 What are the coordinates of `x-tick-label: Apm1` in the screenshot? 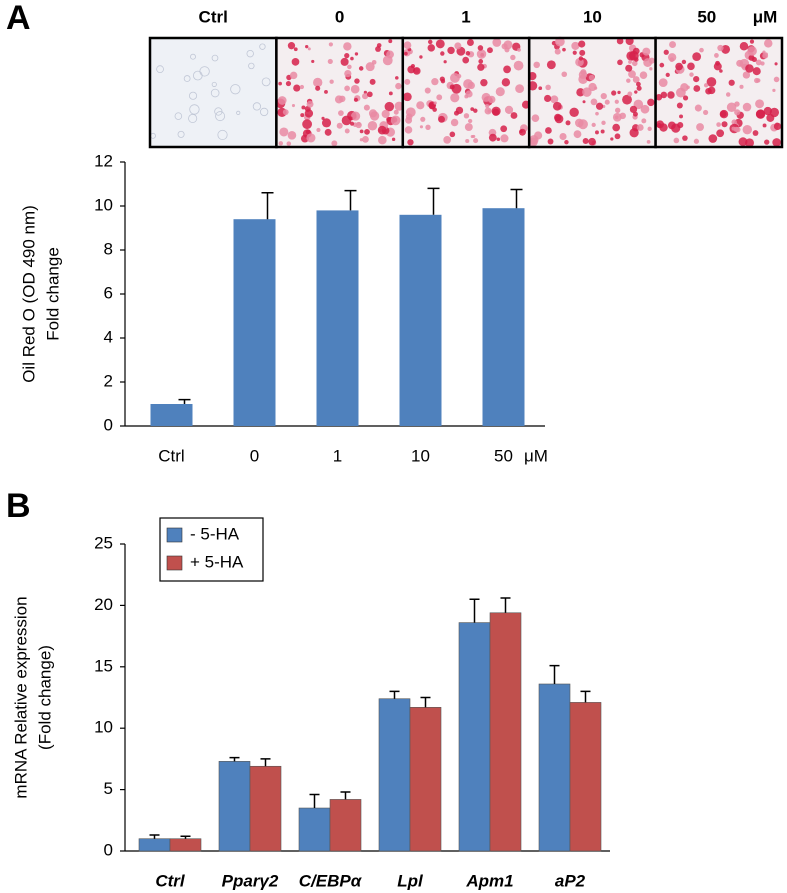 It's located at (489, 880).